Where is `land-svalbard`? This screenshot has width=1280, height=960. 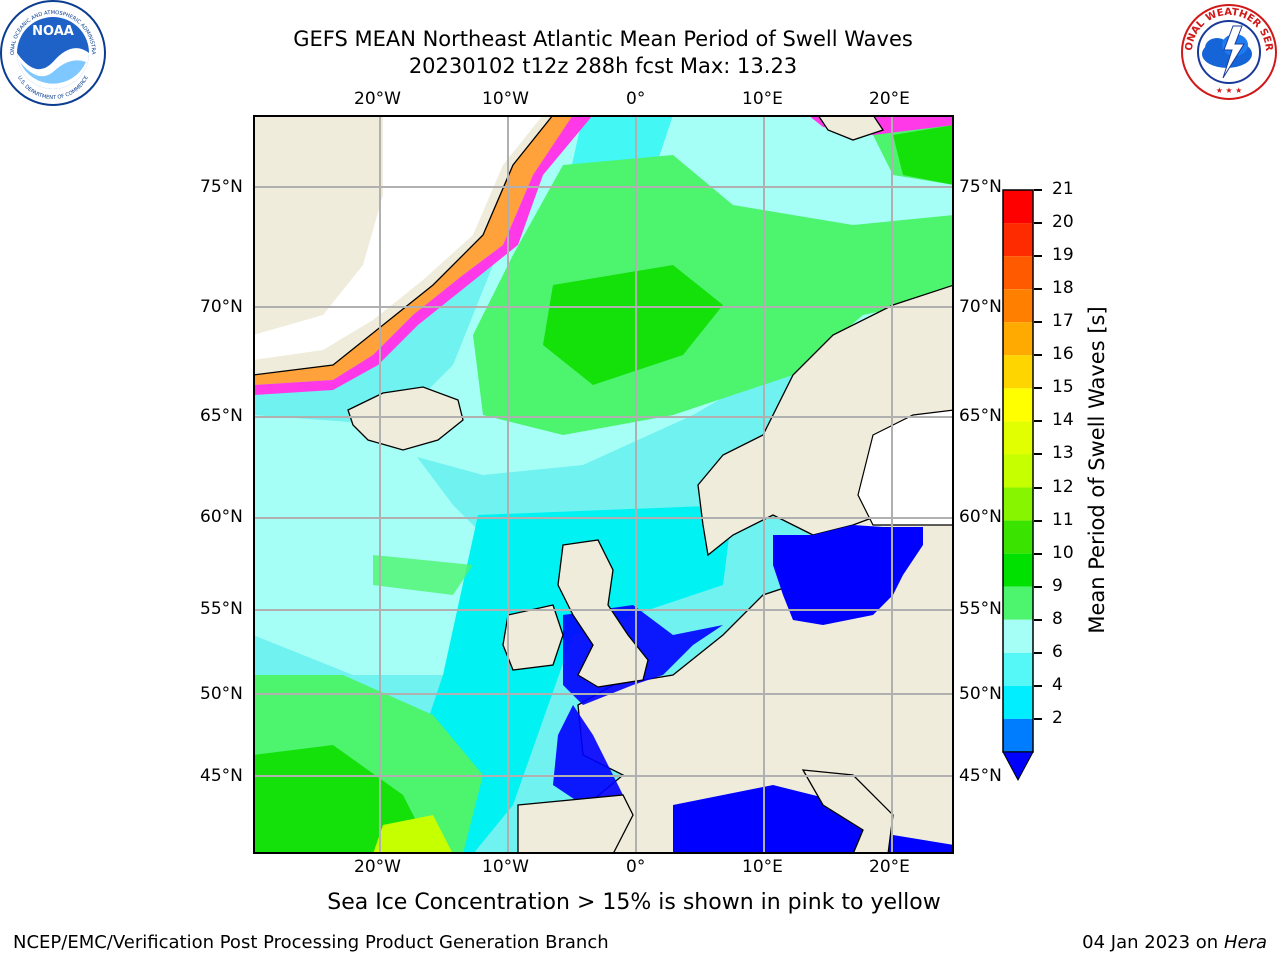
land-svalbard is located at coordinates (851, 128).